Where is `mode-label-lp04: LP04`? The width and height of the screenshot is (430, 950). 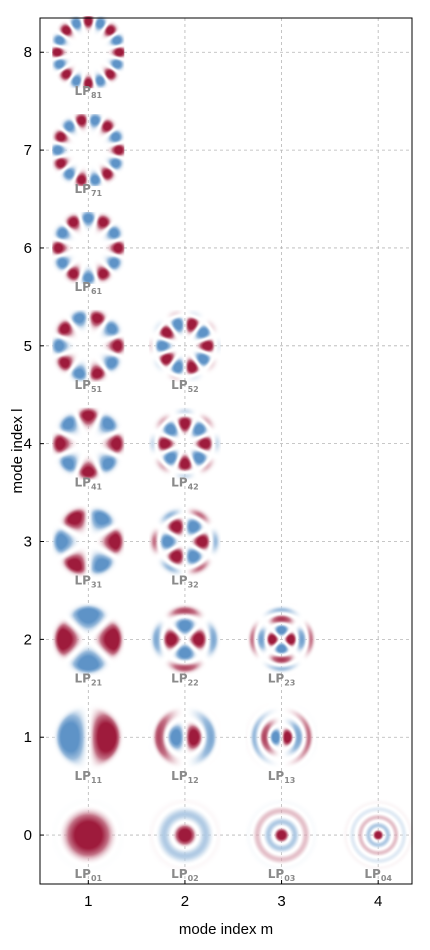
mode-label-lp04: LP04 is located at coordinates (378, 875).